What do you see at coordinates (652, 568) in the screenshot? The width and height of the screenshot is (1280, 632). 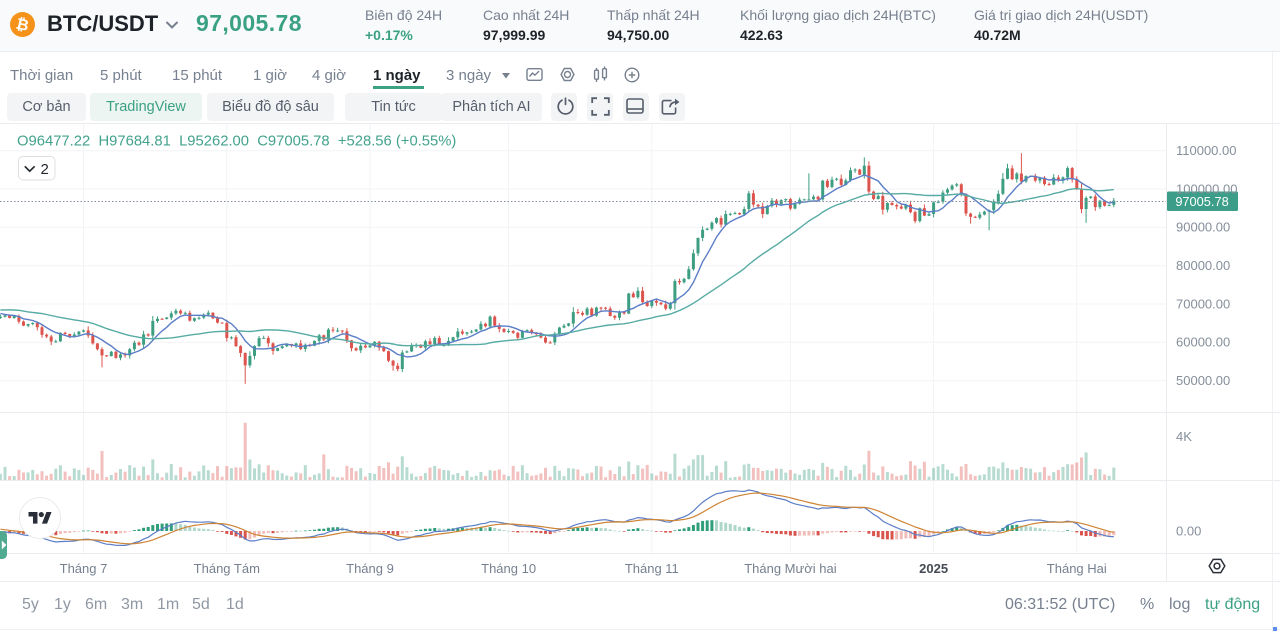 I see `svg-text: Tháng 11` at bounding box center [652, 568].